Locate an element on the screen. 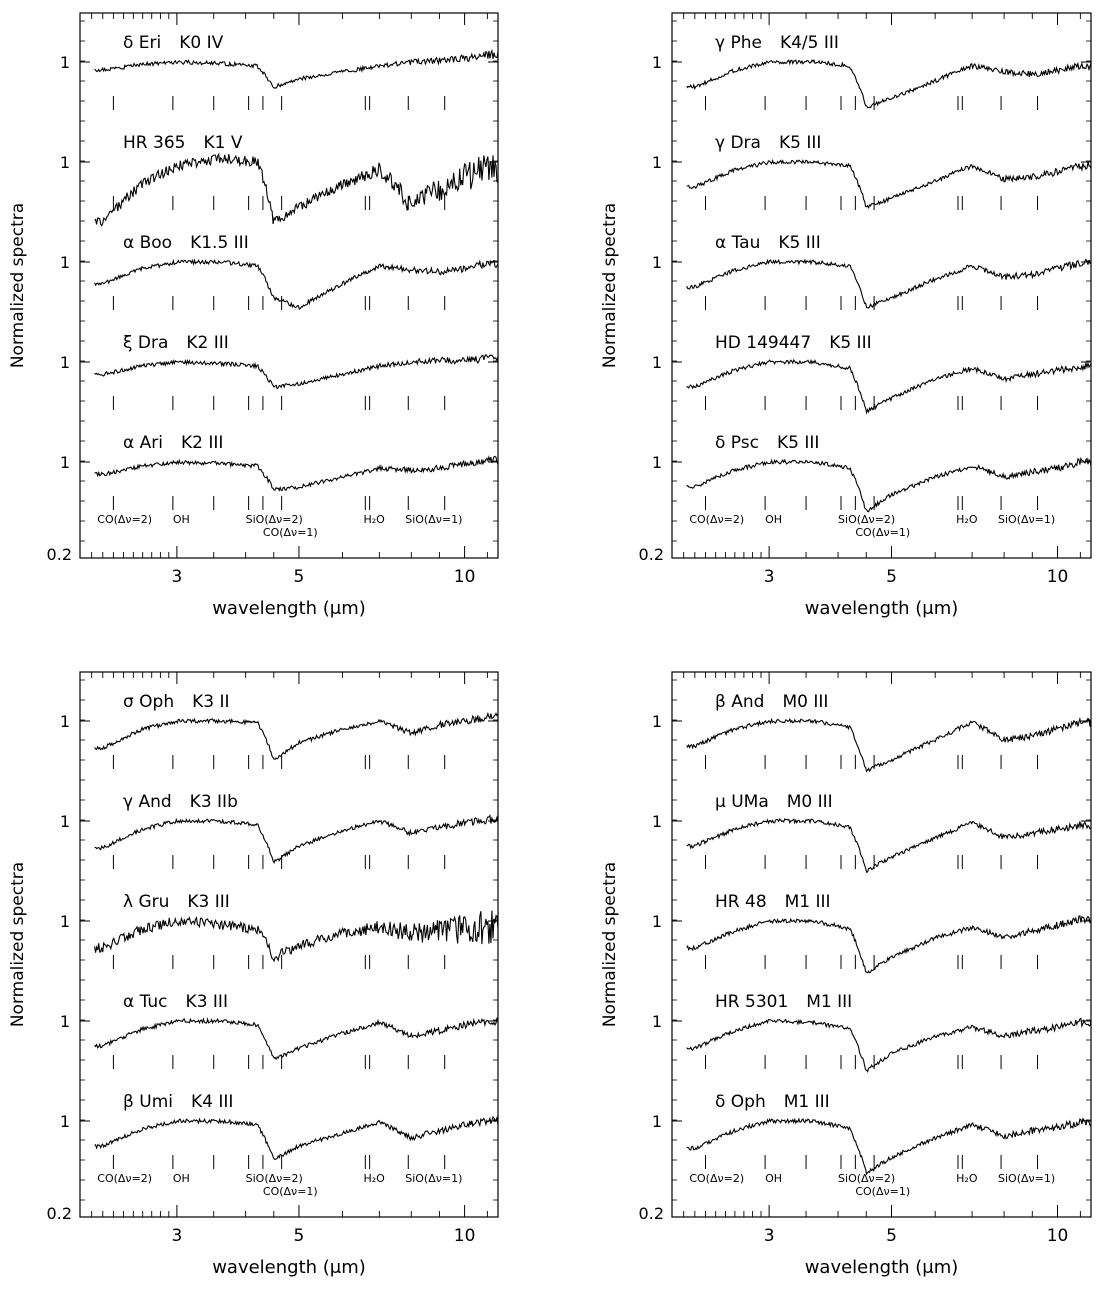  star-label: α Tau K5 III is located at coordinates (768, 243).